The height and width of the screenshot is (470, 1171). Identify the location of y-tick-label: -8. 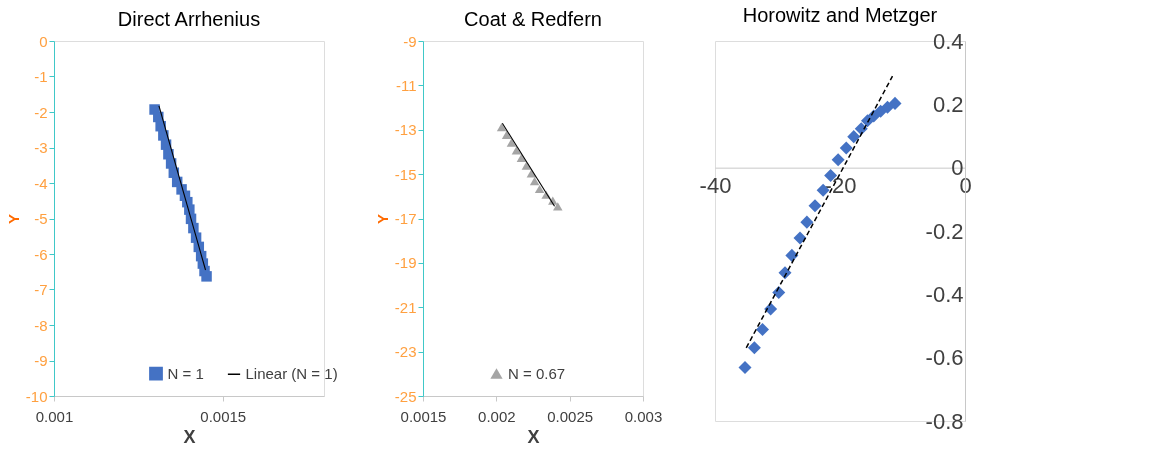
(41, 325).